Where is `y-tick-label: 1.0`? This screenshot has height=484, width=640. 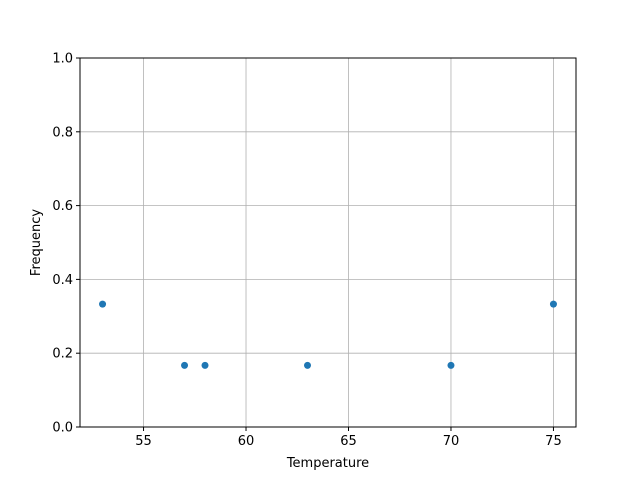
y-tick-label: 1.0 is located at coordinates (62, 59).